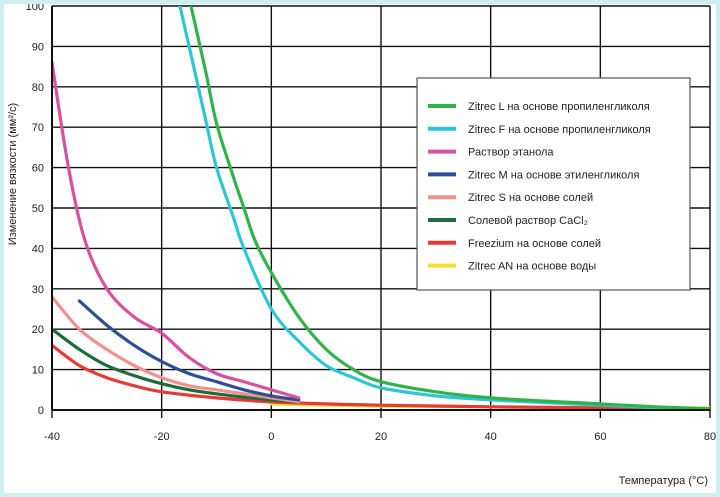 This screenshot has height=497, width=720. I want to click on x-tick-label: 20, so click(381, 437).